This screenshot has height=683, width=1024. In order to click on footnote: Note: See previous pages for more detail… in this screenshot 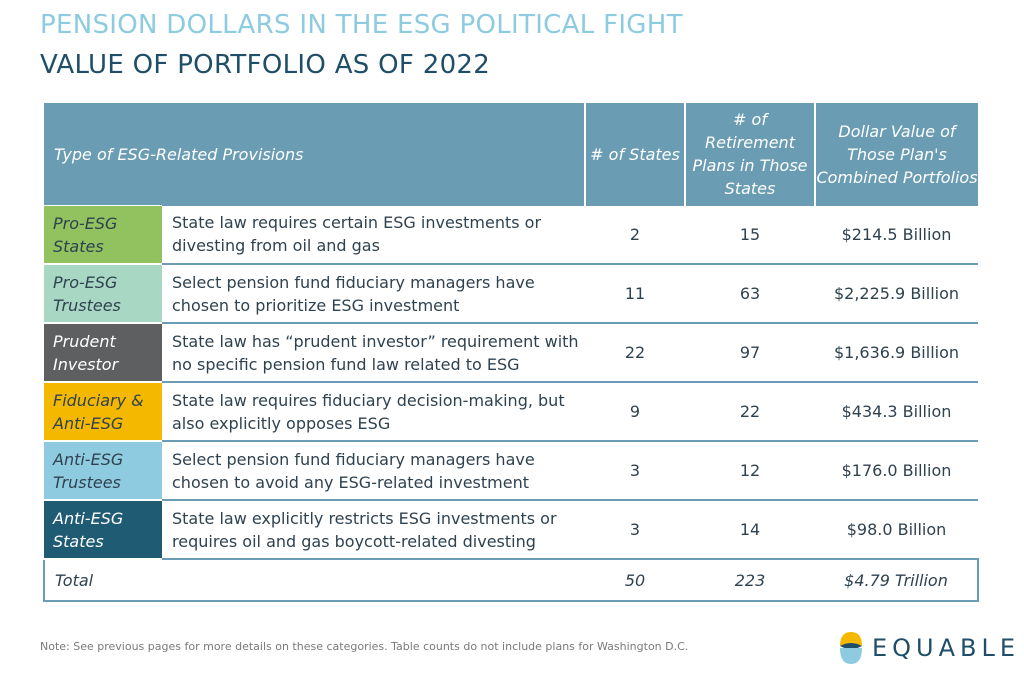, I will do `click(364, 646)`.